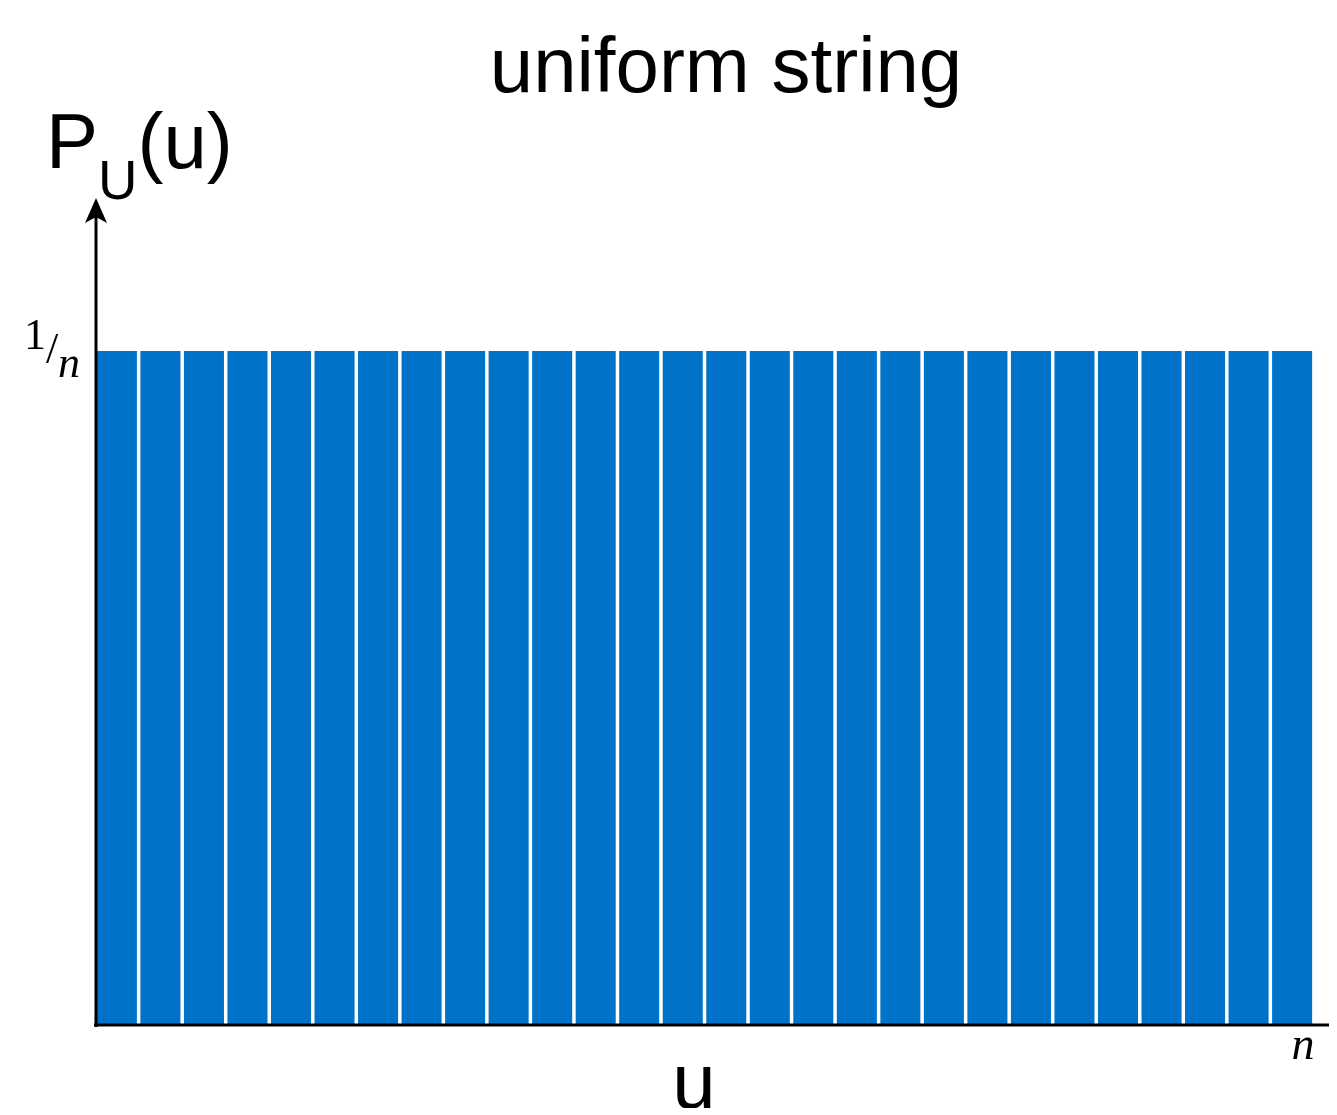  I want to click on chart-title: uniform string, so click(726, 65).